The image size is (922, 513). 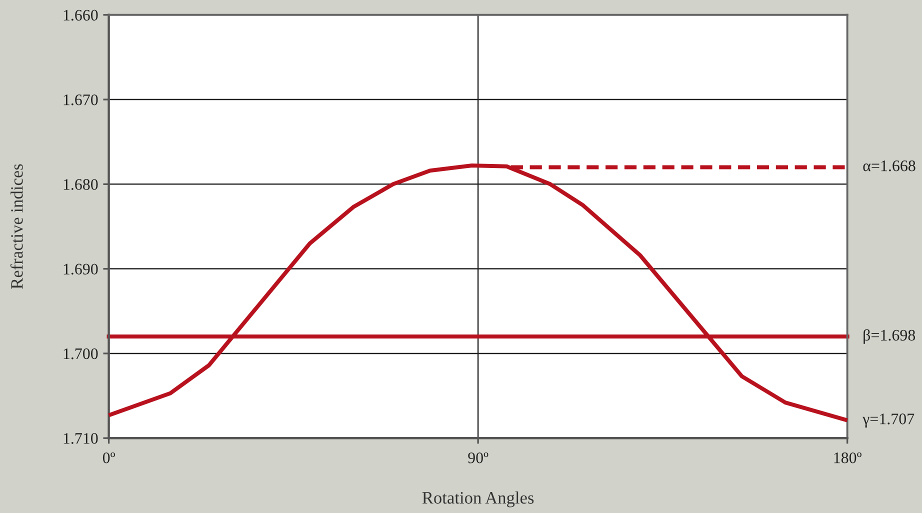 I want to click on x-tick-label: 90º, so click(x=478, y=458).